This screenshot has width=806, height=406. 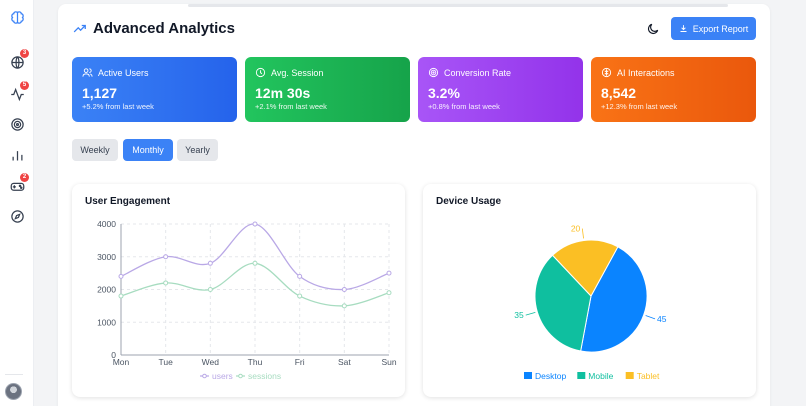 I want to click on pie-slice-desktop, so click(x=614, y=299).